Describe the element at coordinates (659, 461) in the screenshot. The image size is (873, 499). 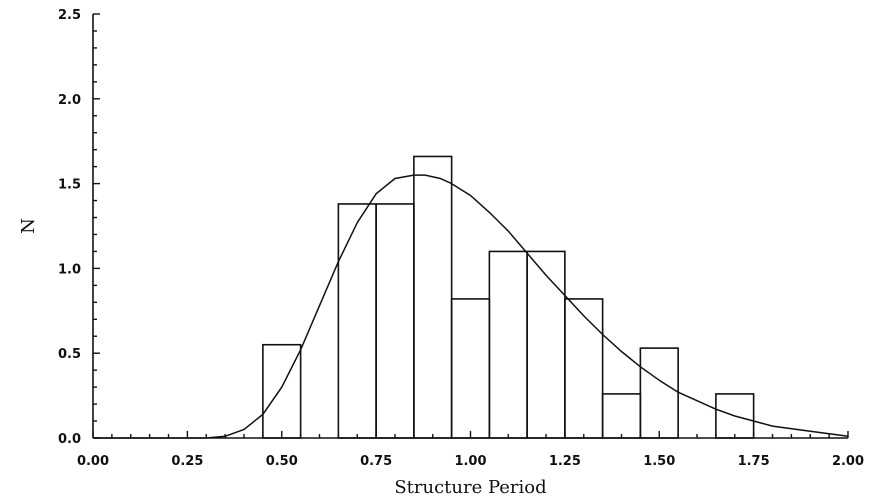
I see `x-tick-label: 1.50` at that location.